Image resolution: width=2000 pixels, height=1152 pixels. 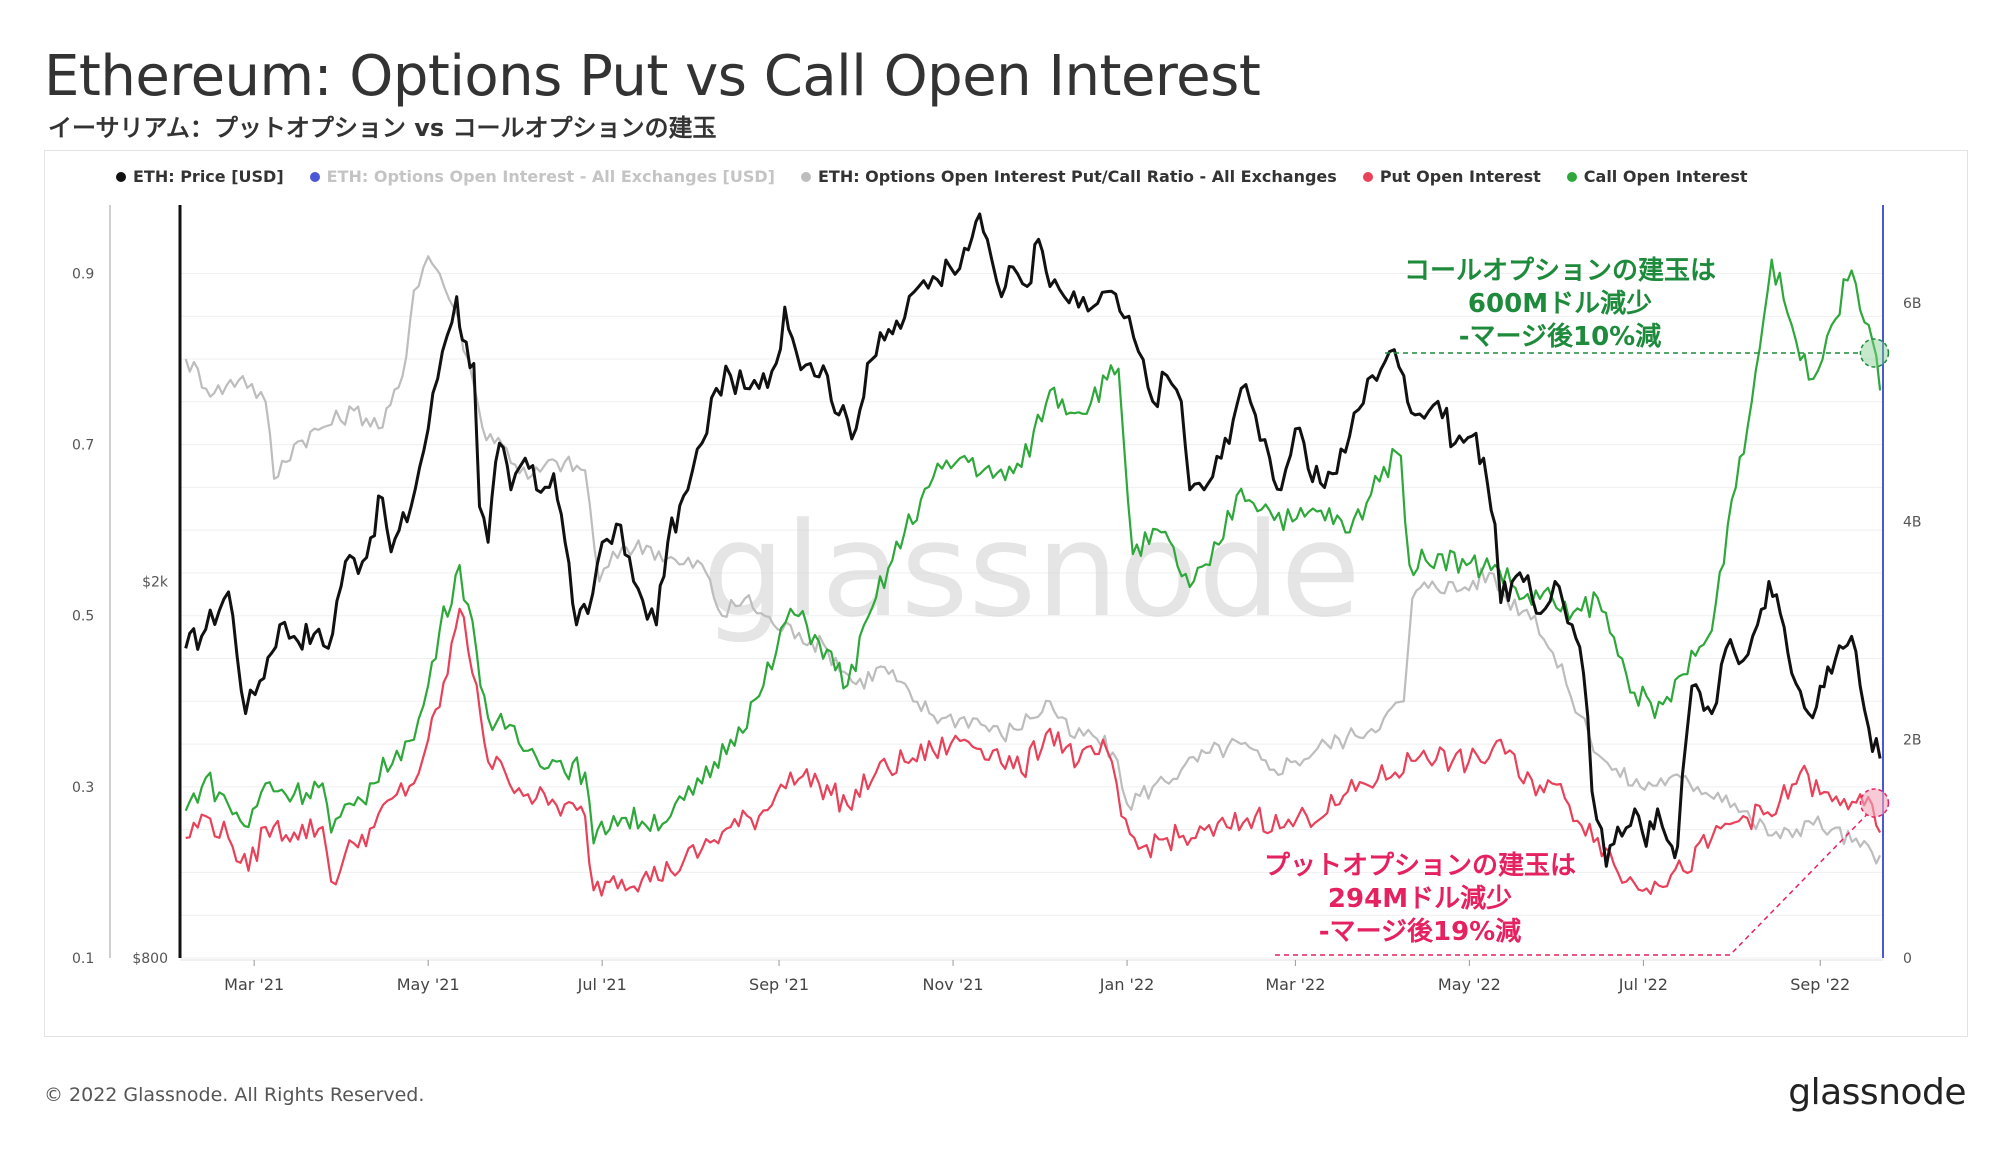 What do you see at coordinates (150, 959) in the screenshot?
I see `price-tick-label: $800` at bounding box center [150, 959].